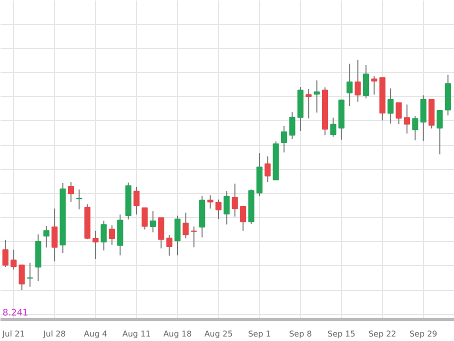 This screenshot has width=454, height=341. What do you see at coordinates (423, 334) in the screenshot?
I see `x-tick-label: Sep 29` at bounding box center [423, 334].